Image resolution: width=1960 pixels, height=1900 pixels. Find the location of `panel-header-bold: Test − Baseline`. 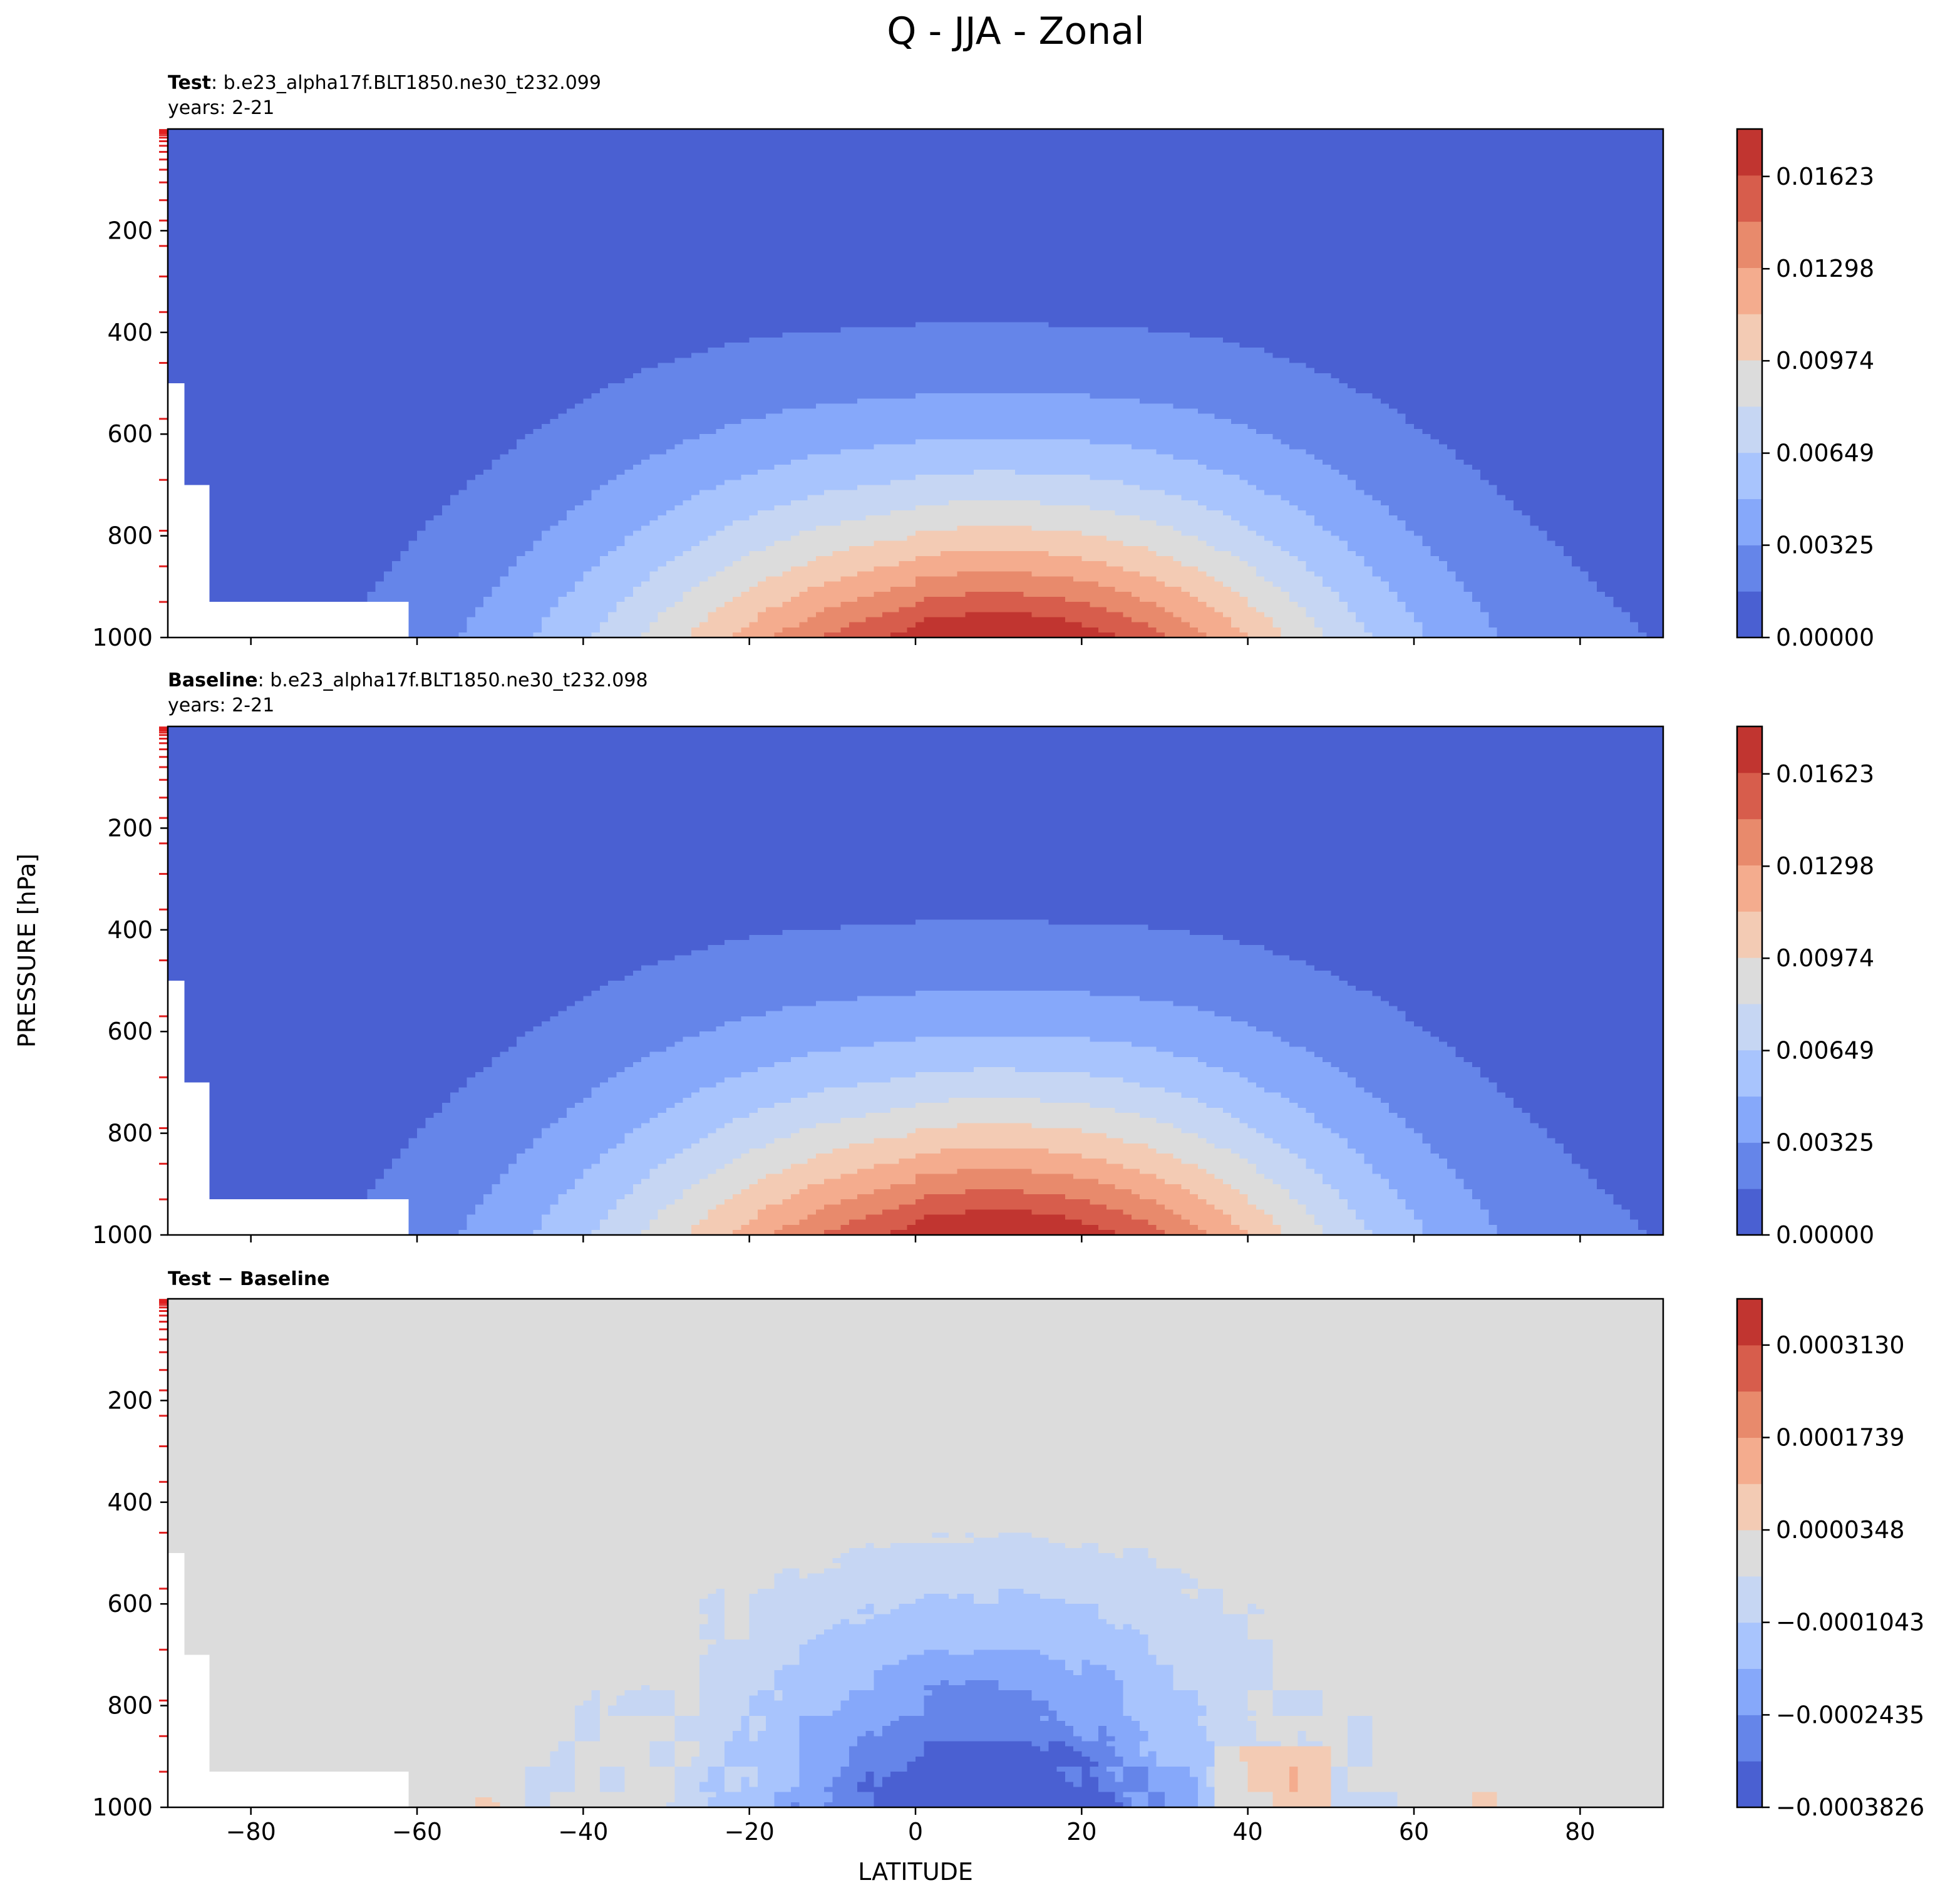

panel-header-bold: Test − Baseline is located at coordinates (249, 1279).